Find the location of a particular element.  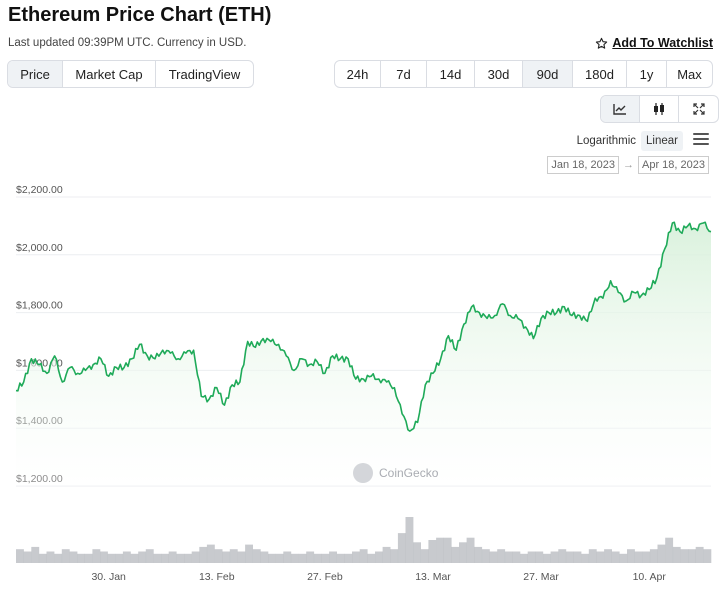

line-chart-icon is located at coordinates (619, 109).